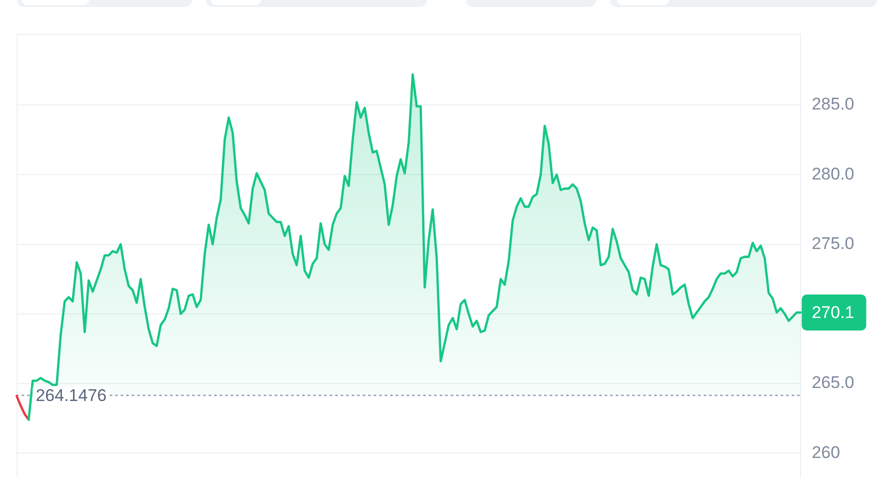  What do you see at coordinates (833, 382) in the screenshot?
I see `y-tick-label: 265.0` at bounding box center [833, 382].